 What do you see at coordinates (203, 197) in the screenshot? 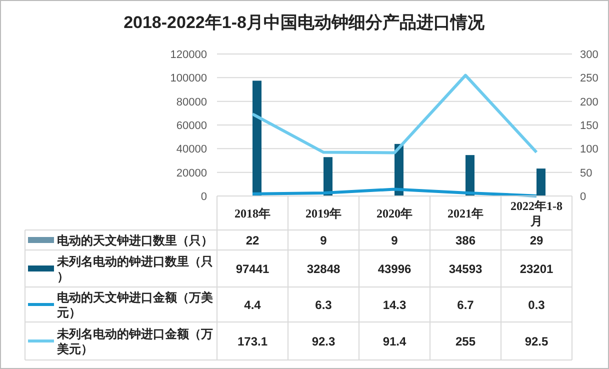
I see `y-tick-label: 0` at bounding box center [203, 197].